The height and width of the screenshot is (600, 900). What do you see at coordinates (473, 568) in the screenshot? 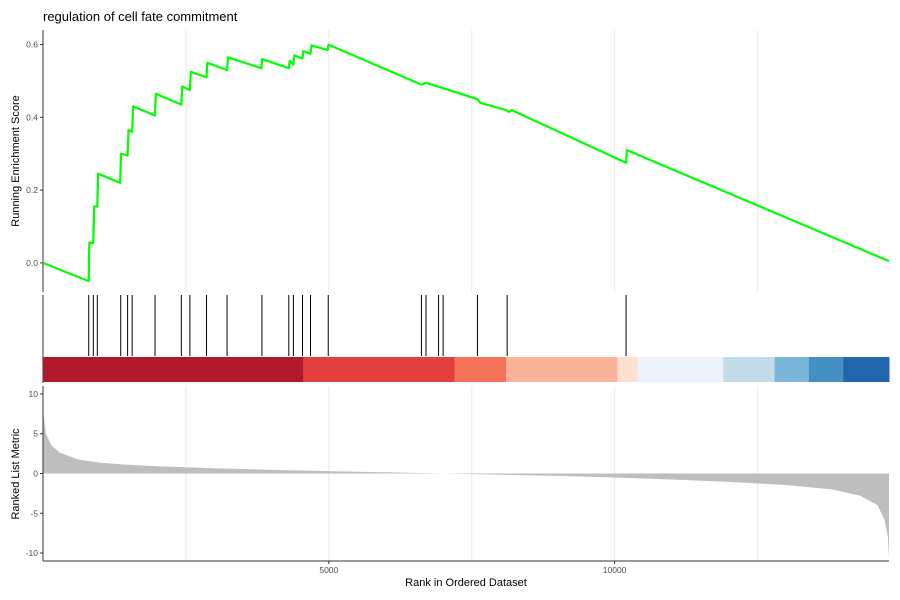
I see `metric-x-ticks: 5000 10000` at bounding box center [473, 568].